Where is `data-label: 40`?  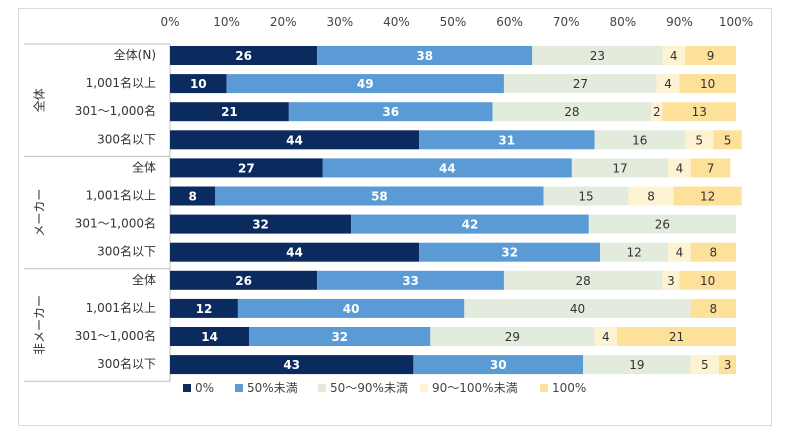
data-label: 40 is located at coordinates (351, 309).